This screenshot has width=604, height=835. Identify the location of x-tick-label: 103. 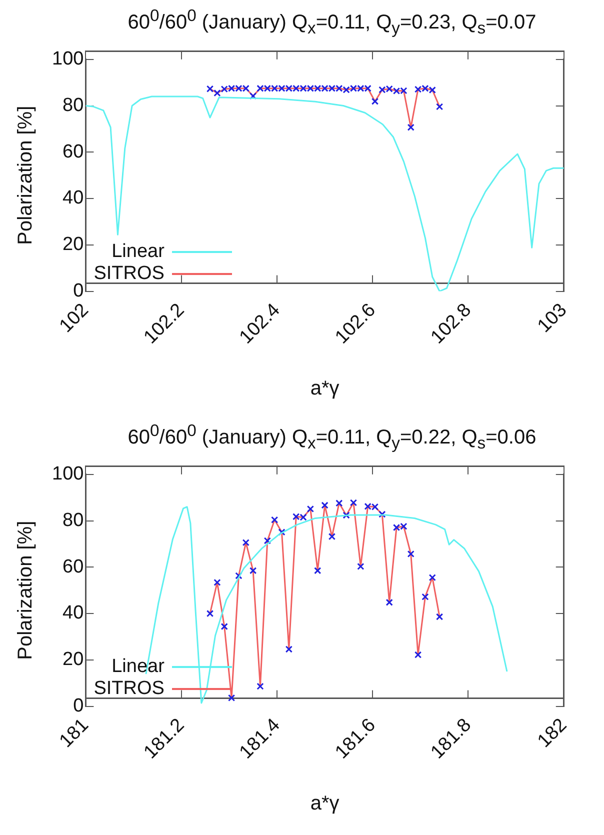
(553, 318).